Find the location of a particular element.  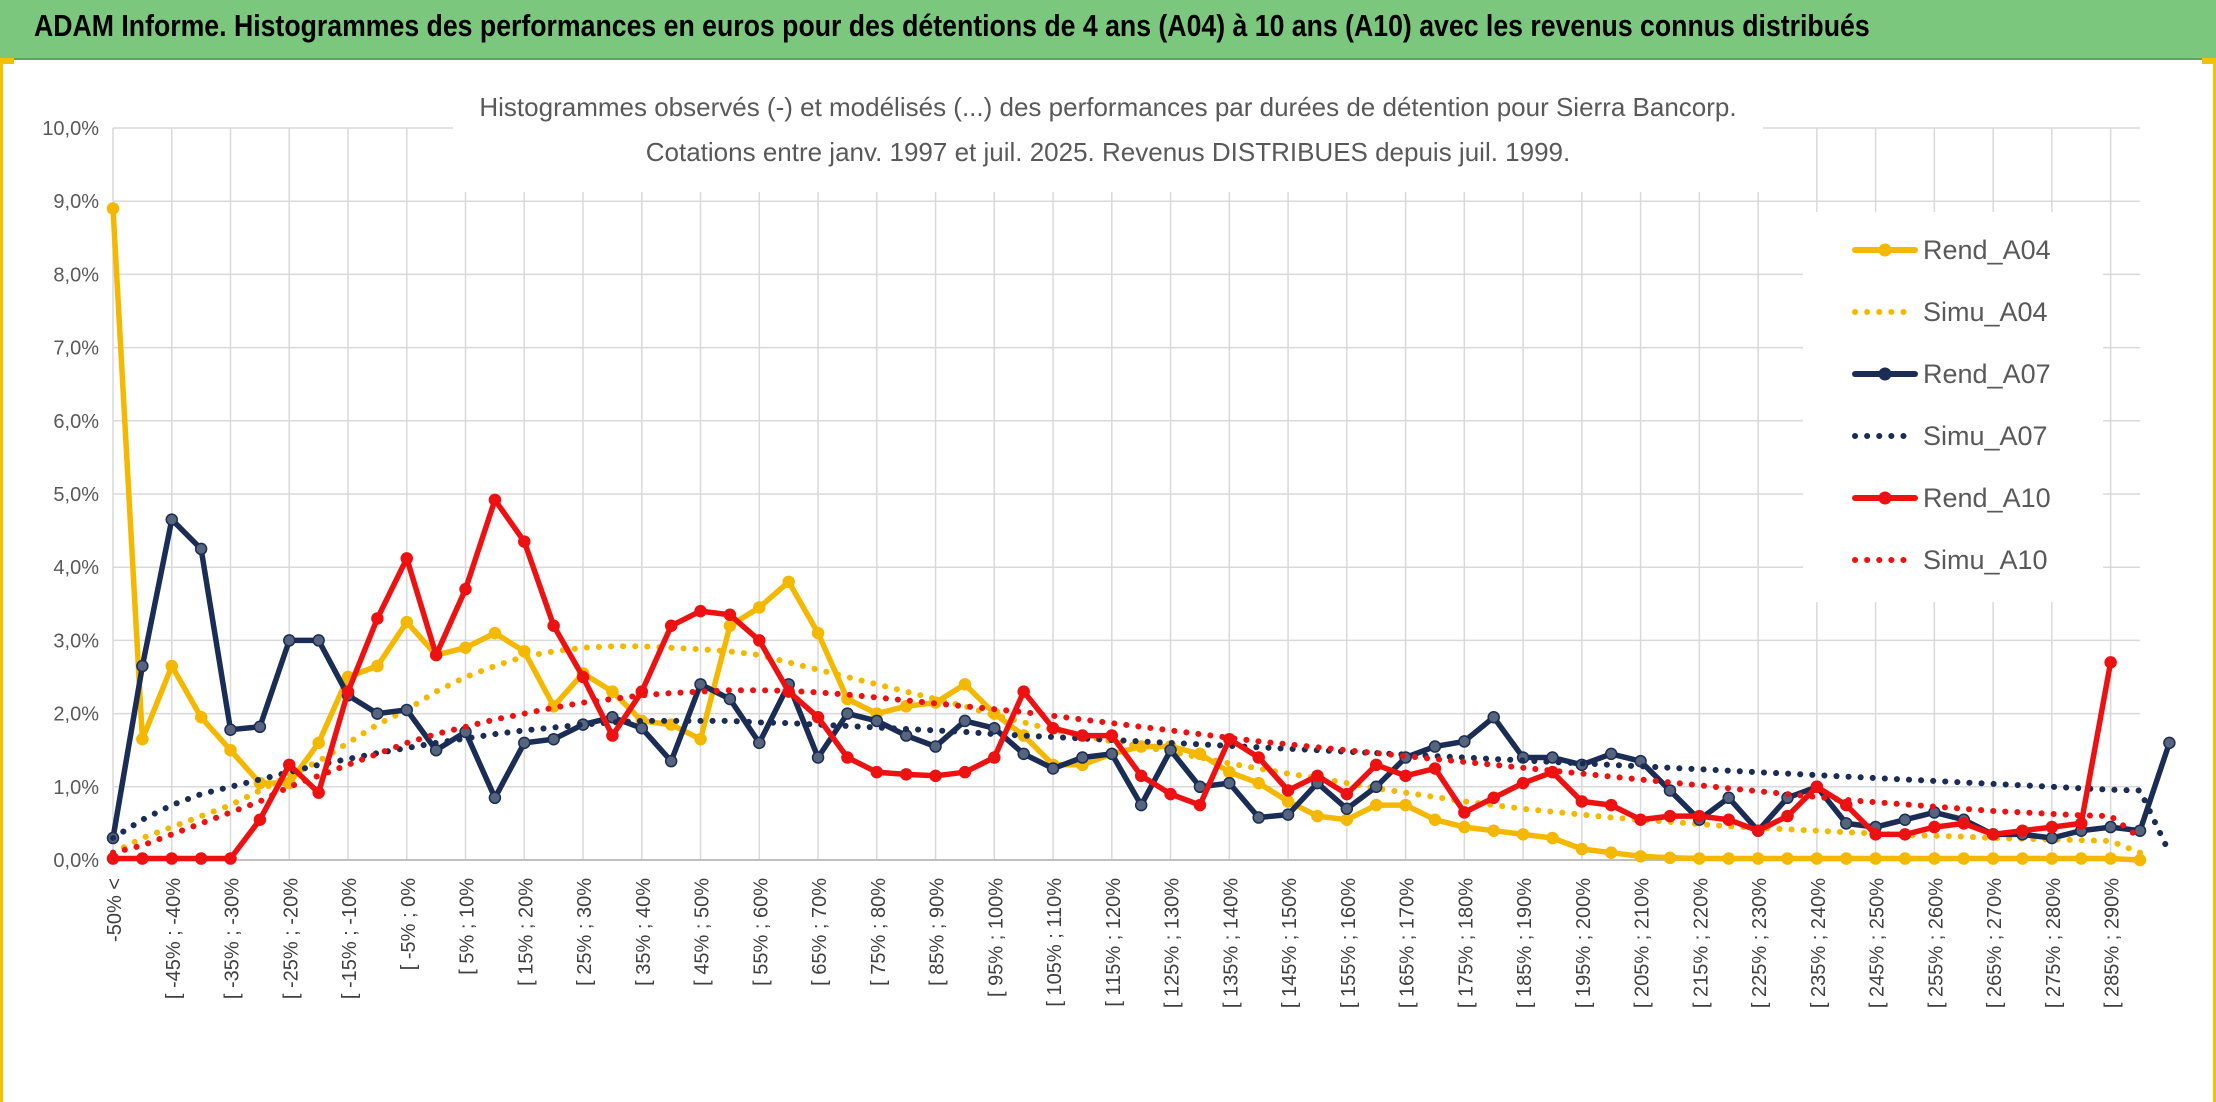

y-tick-label: 9,0% is located at coordinates (76, 202).